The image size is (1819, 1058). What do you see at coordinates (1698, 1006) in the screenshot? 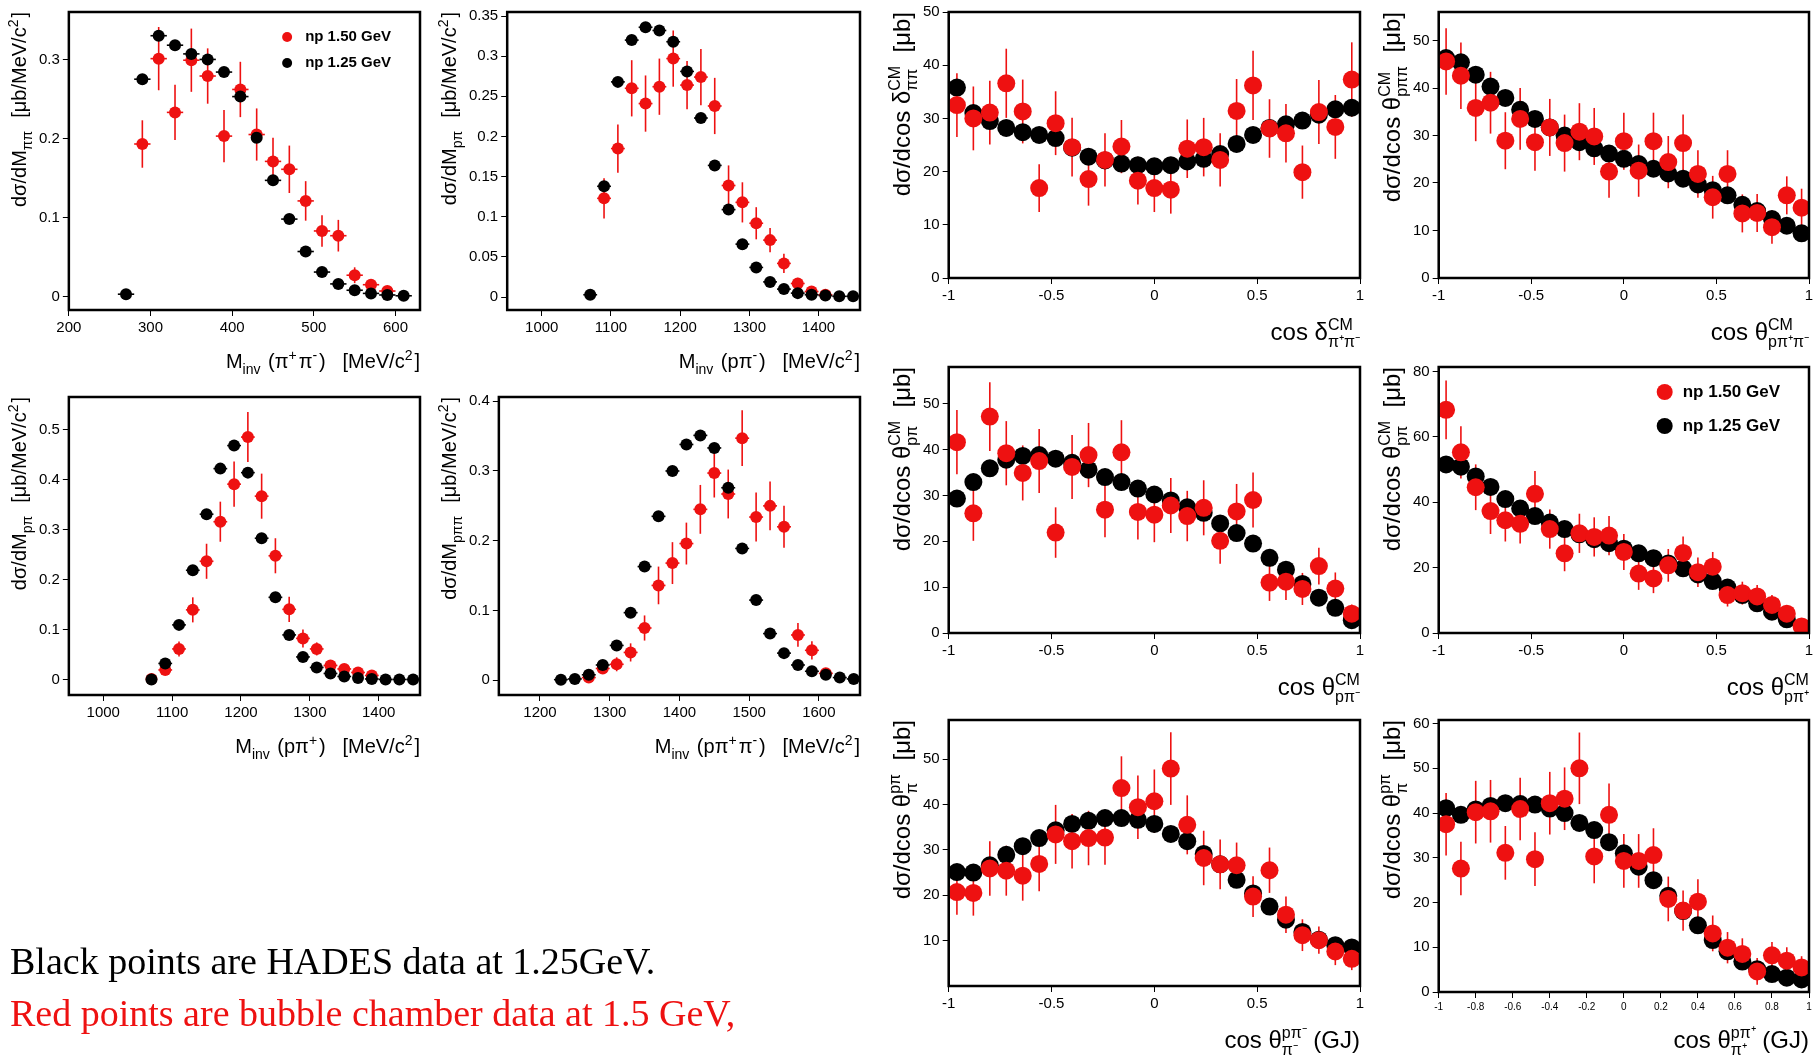
I see `x-tick-label: 0.4` at bounding box center [1698, 1006].